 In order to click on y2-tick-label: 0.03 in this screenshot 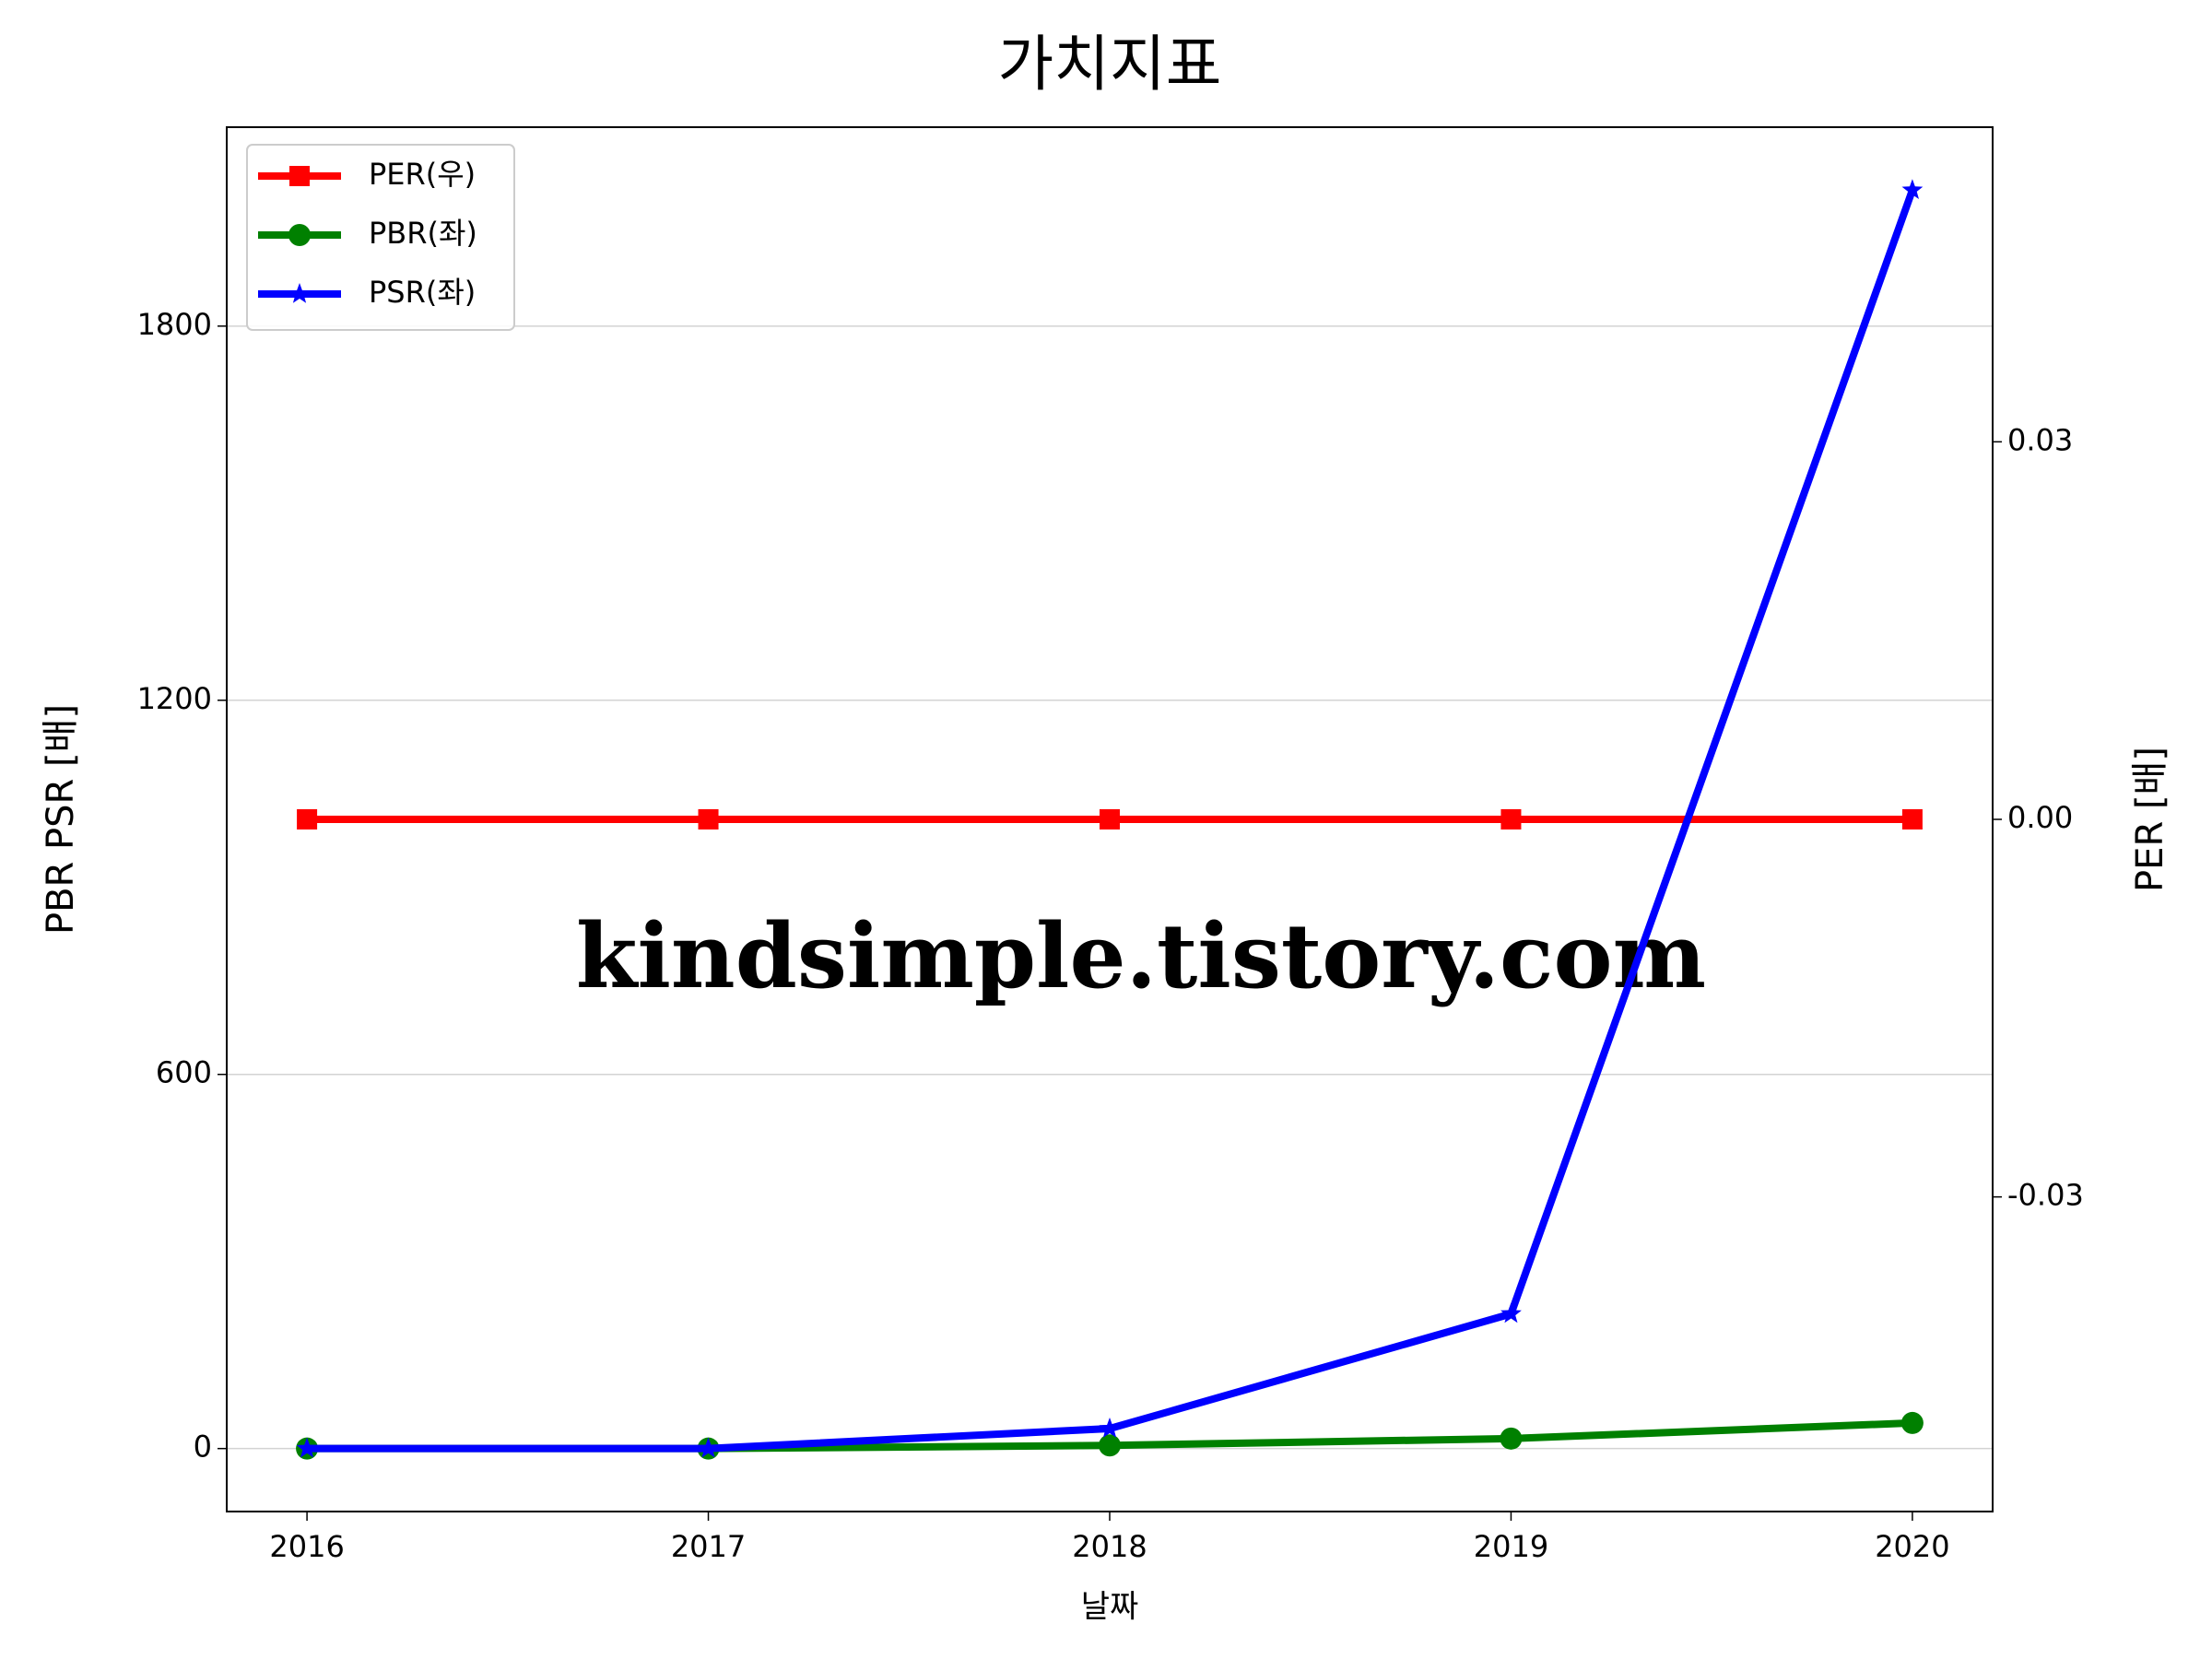, I will do `click(2040, 439)`.